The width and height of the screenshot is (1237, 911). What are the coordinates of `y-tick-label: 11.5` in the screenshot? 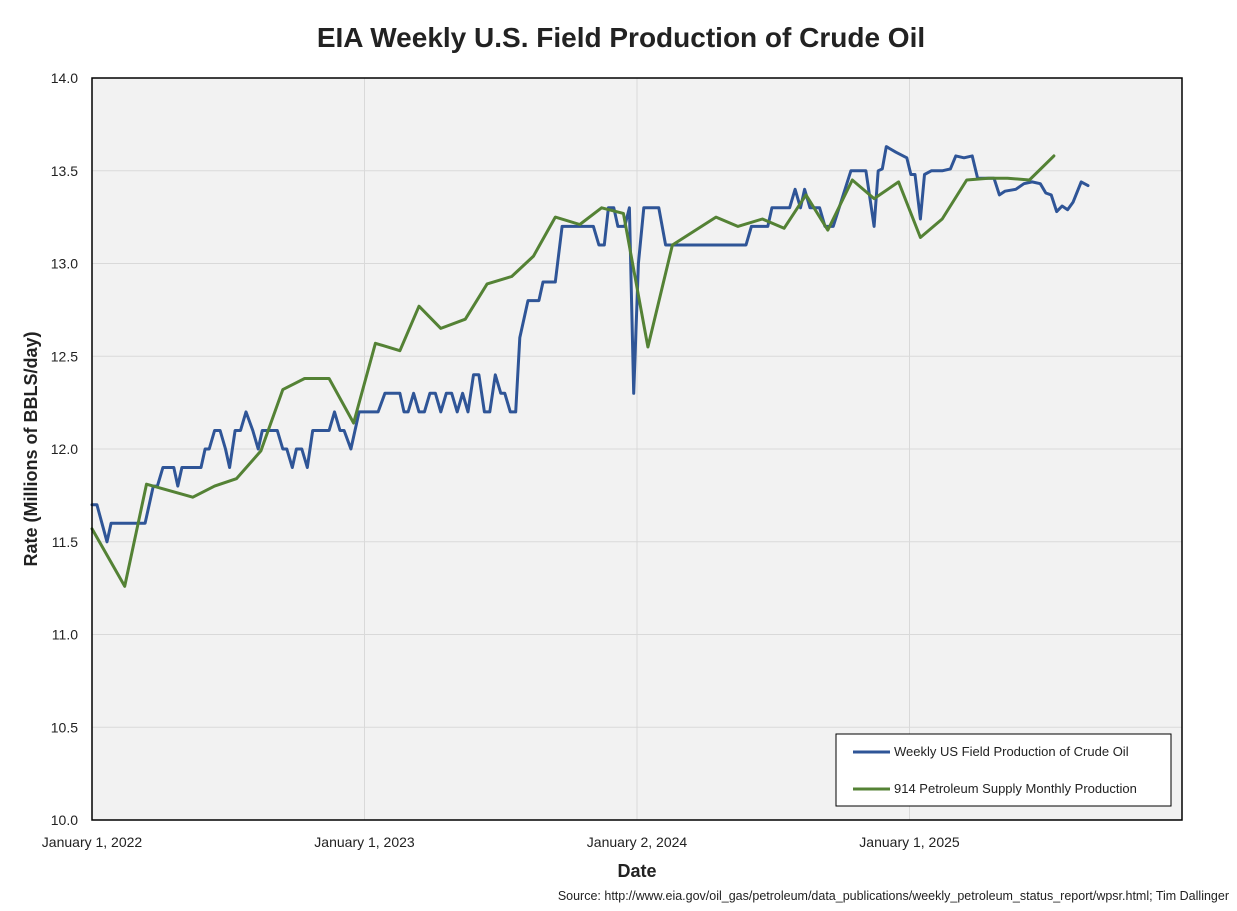 It's located at (65, 542).